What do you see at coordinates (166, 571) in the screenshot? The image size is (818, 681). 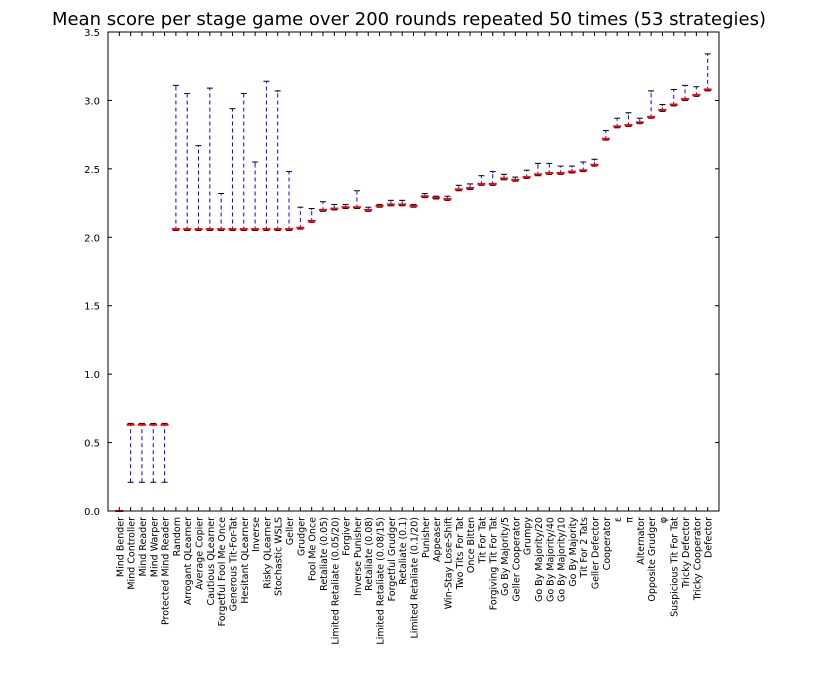 I see `x-tick-label: Protected Mind Reader` at bounding box center [166, 571].